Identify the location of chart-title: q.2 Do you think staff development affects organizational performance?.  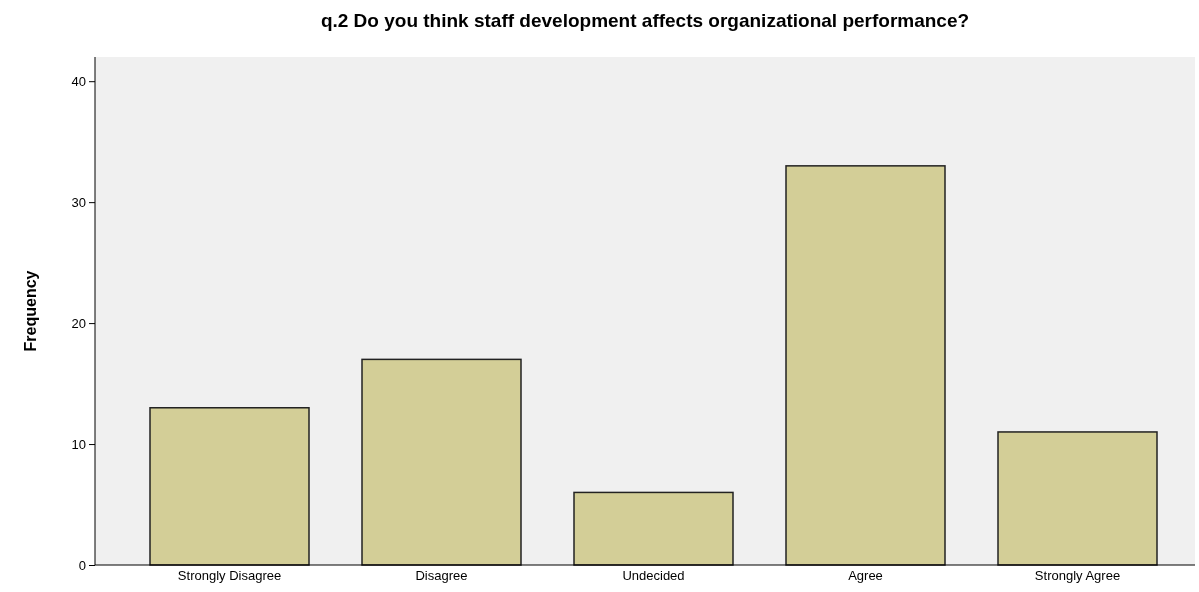
(645, 20).